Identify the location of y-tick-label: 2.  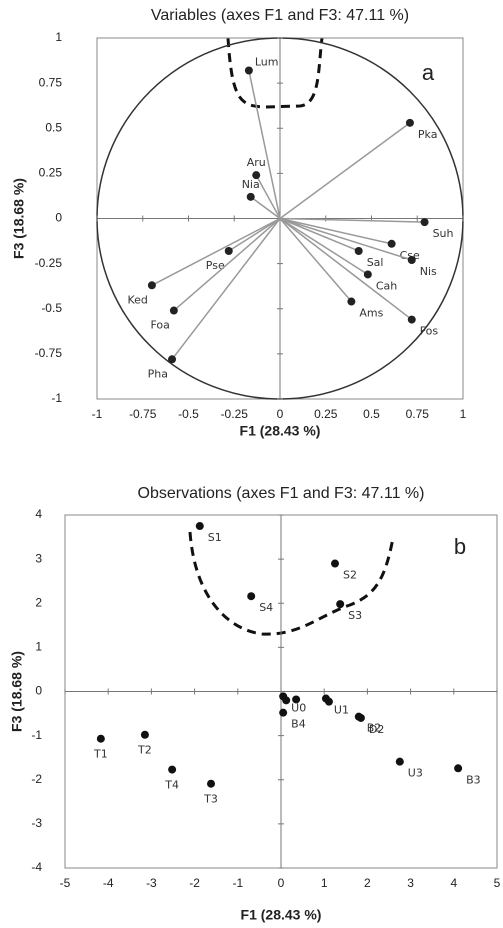
(38, 602).